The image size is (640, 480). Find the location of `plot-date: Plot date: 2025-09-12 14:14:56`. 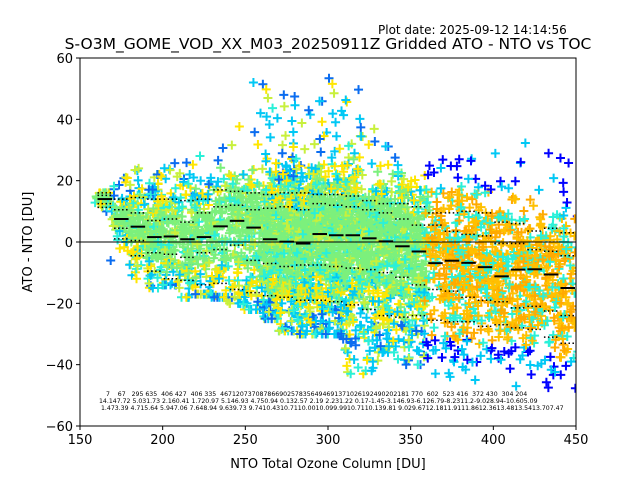

plot-date: Plot date: 2025-09-12 14:14:56 is located at coordinates (472, 30).